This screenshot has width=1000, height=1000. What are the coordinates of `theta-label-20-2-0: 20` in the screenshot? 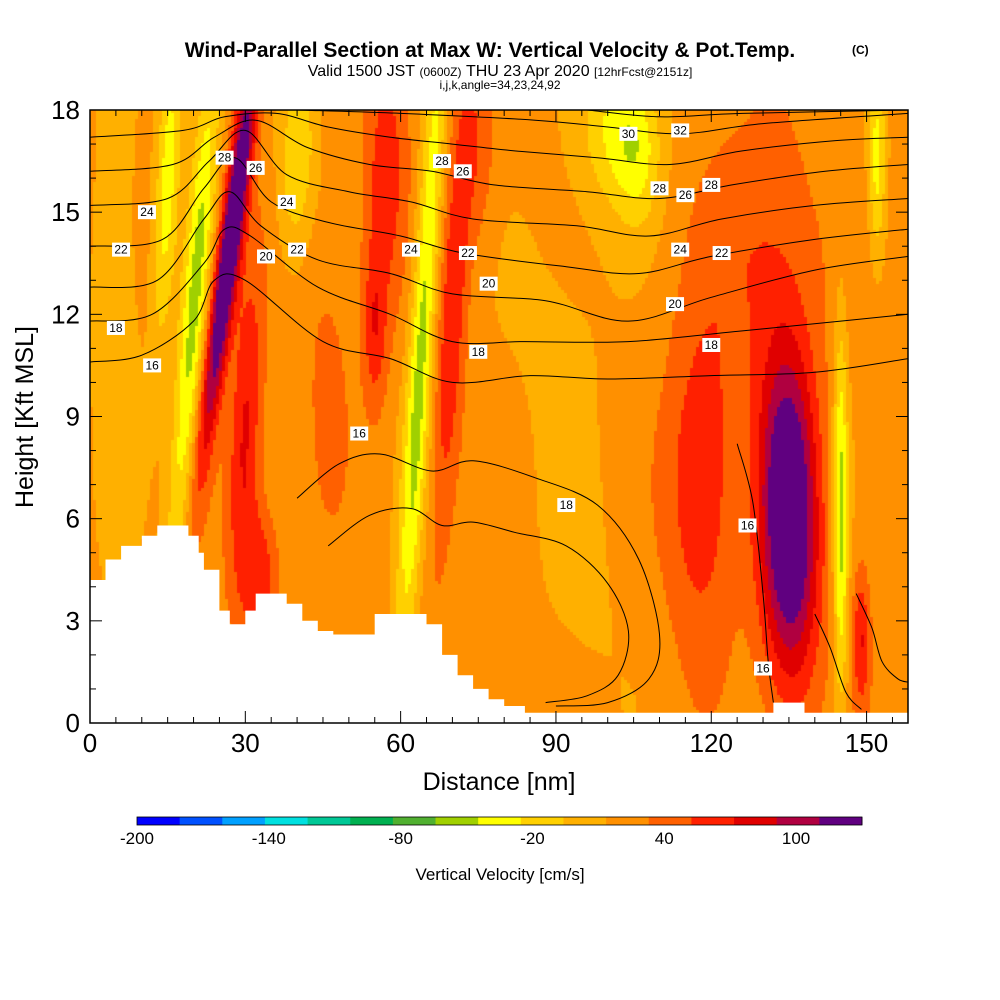 It's located at (266, 256).